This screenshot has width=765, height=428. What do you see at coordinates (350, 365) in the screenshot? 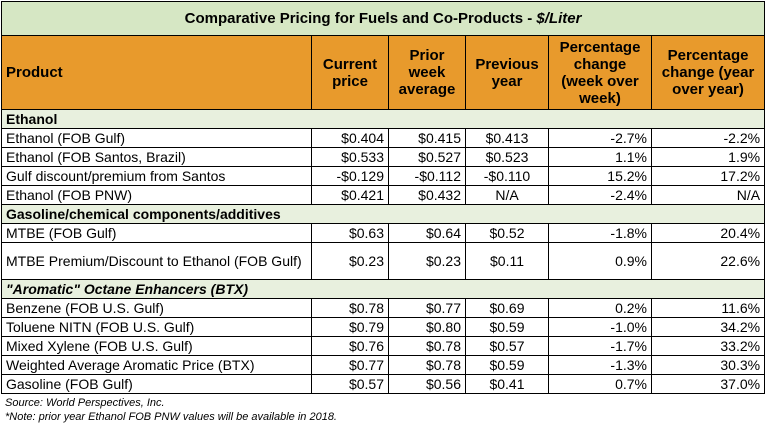
I see `cell-current-price: $0.77` at bounding box center [350, 365].